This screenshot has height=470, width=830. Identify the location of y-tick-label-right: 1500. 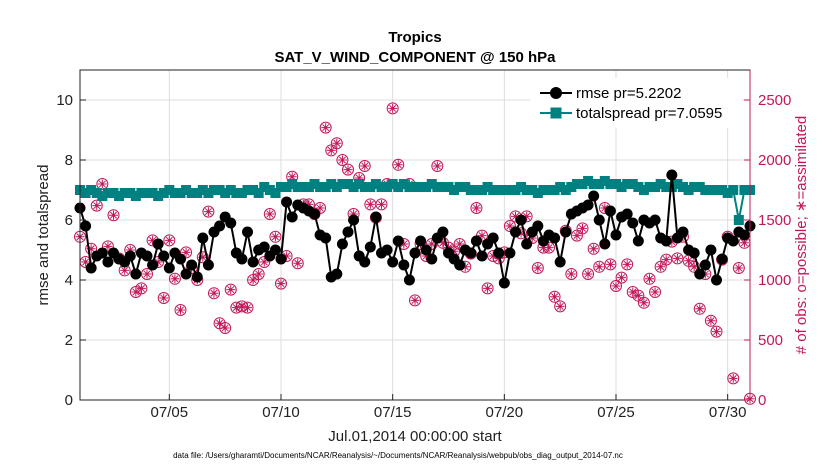
(774, 220).